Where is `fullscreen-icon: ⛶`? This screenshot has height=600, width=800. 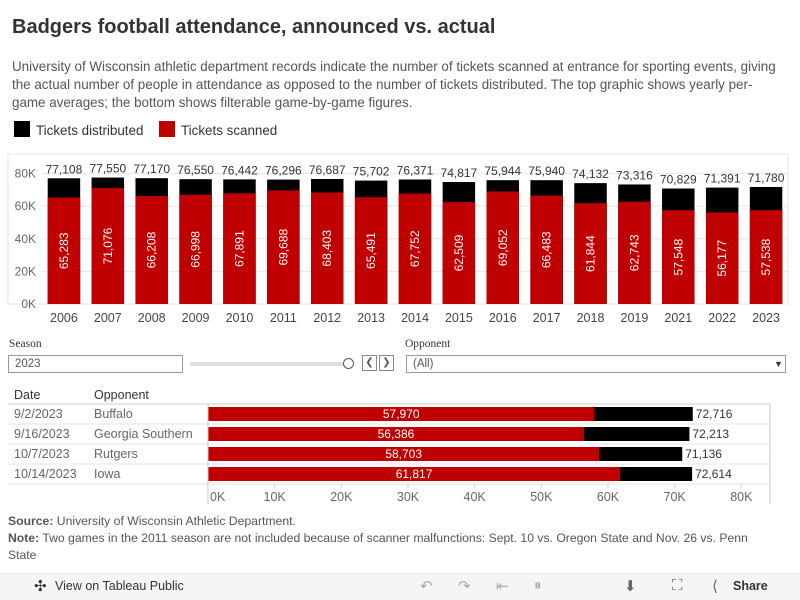
fullscreen-icon: ⛶ is located at coordinates (677, 585).